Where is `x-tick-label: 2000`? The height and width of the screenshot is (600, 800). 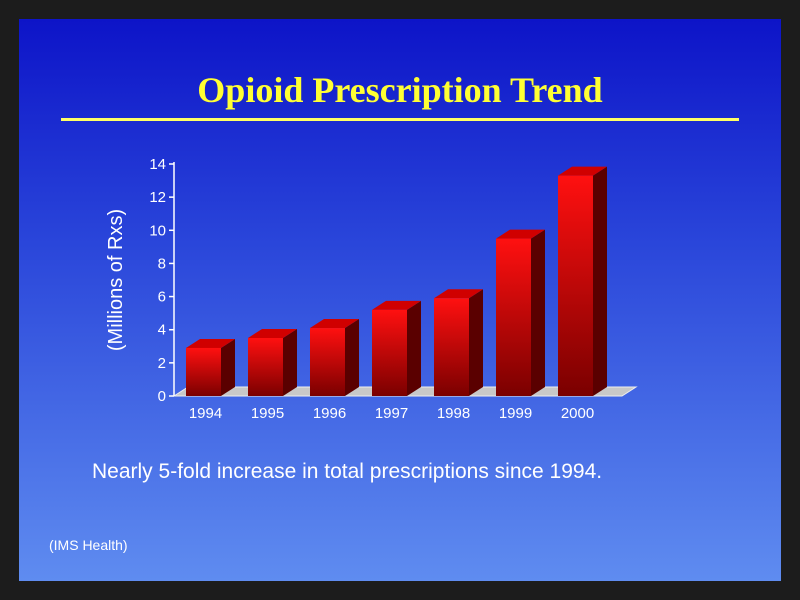 x-tick-label: 2000 is located at coordinates (577, 413).